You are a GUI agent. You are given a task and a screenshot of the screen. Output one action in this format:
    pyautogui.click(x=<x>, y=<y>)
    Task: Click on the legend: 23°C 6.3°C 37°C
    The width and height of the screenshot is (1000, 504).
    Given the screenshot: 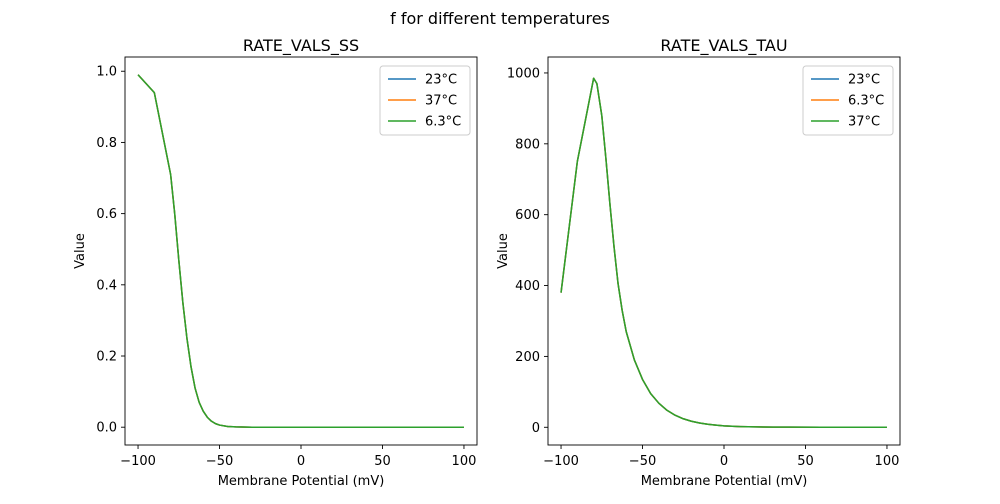 What is the action you would take?
    pyautogui.click(x=848, y=100)
    